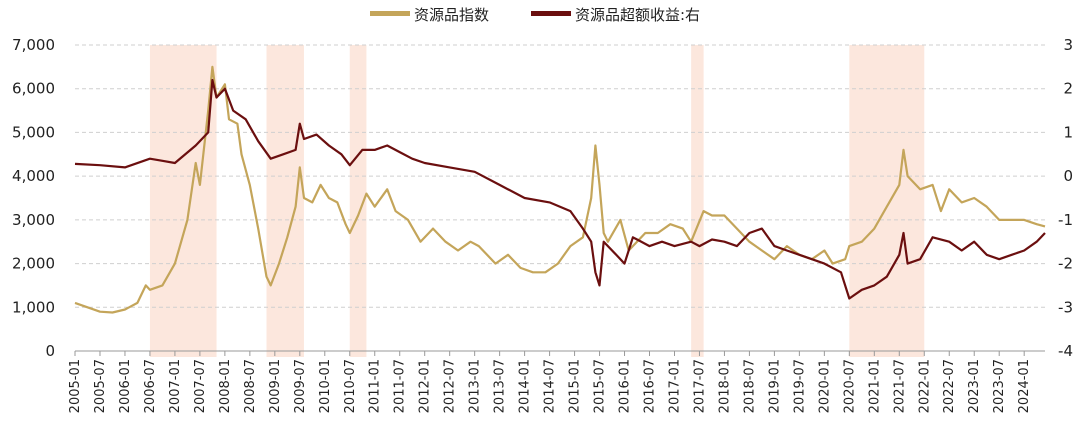  Describe the element at coordinates (924, 386) in the screenshot. I see `x-tick-label: 2022-01` at that location.